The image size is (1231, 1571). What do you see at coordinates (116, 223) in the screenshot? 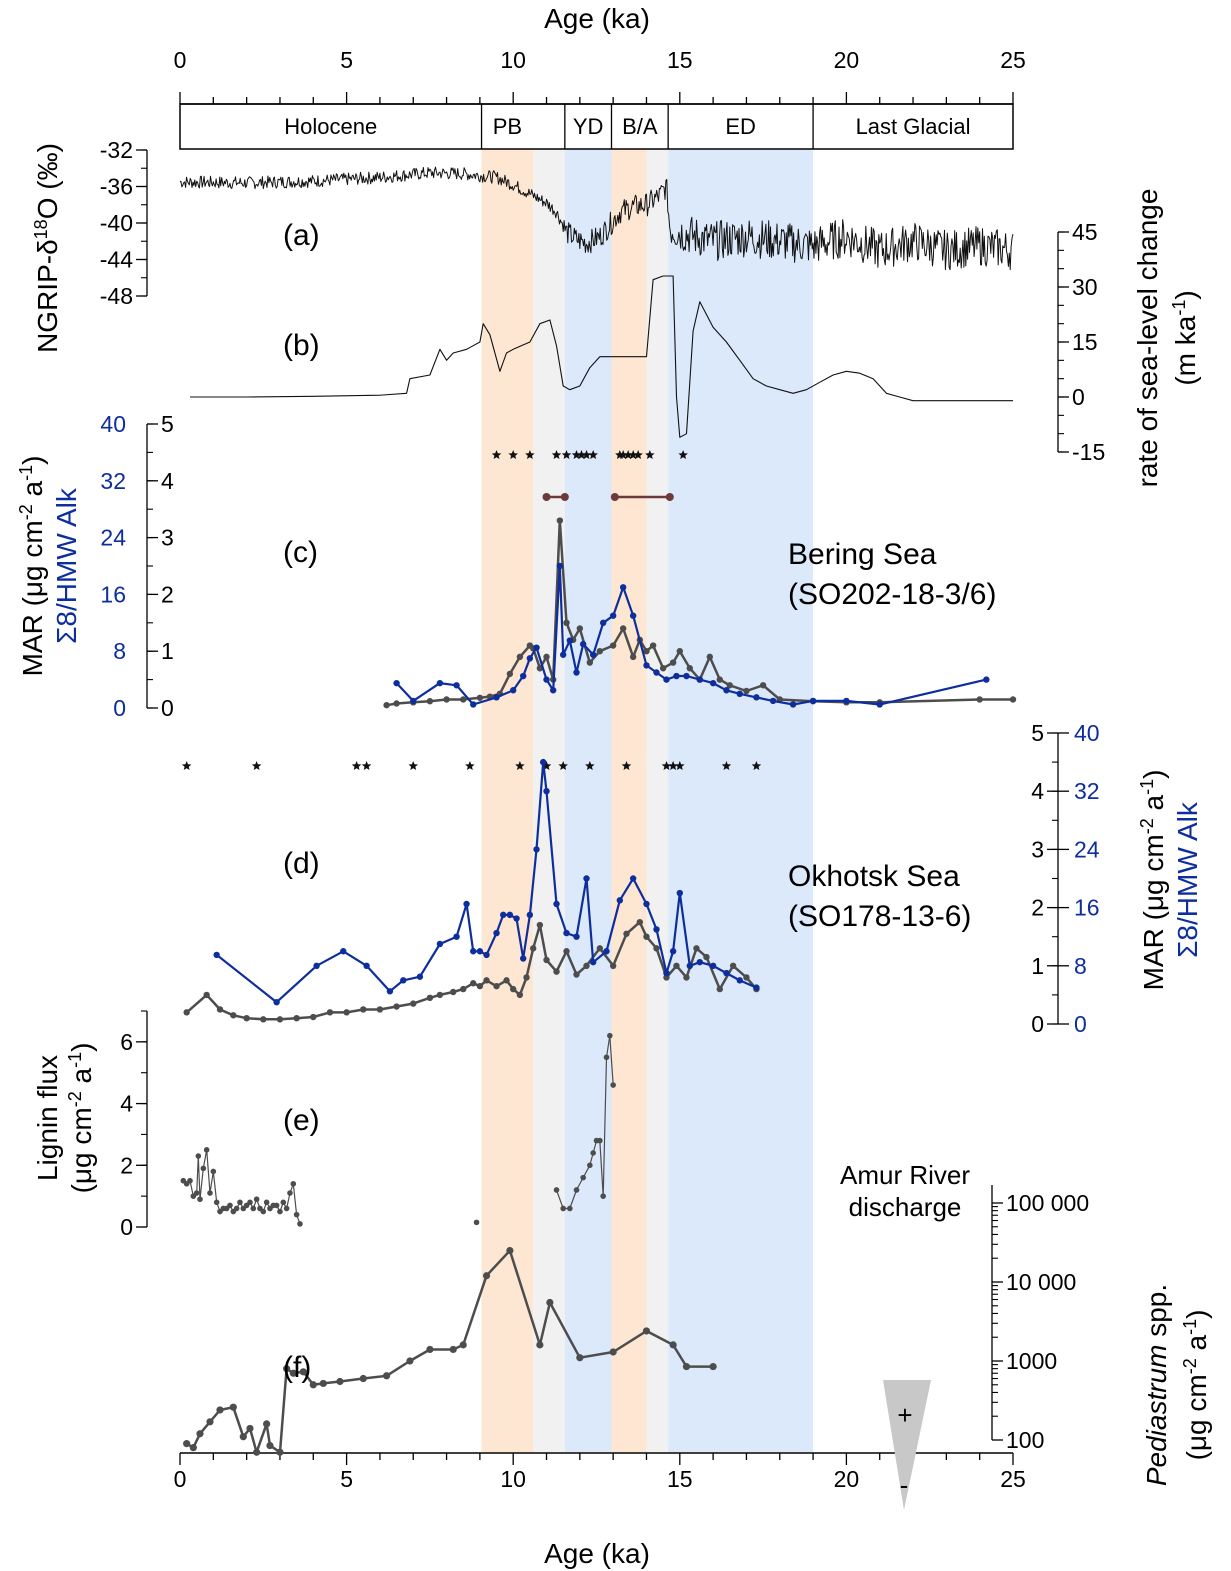
I see `y-axis-ngrip-tick-label: -40` at bounding box center [116, 223].